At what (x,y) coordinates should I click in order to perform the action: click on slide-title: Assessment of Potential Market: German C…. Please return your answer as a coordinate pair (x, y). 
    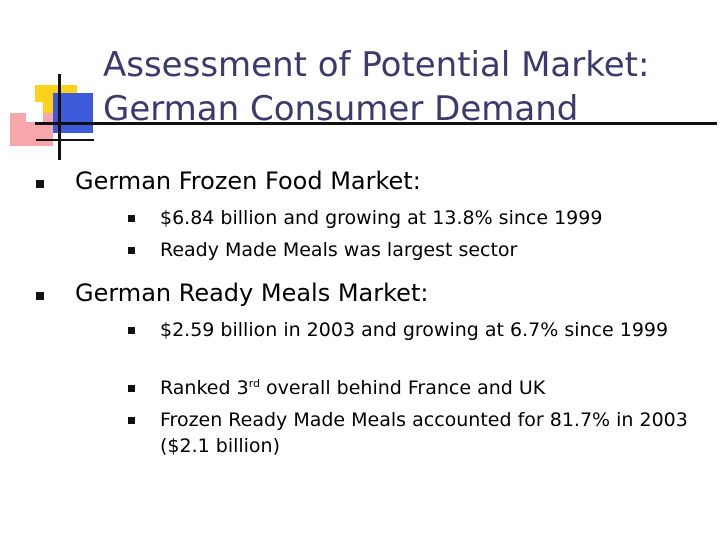
    Looking at the image, I should click on (403, 87).